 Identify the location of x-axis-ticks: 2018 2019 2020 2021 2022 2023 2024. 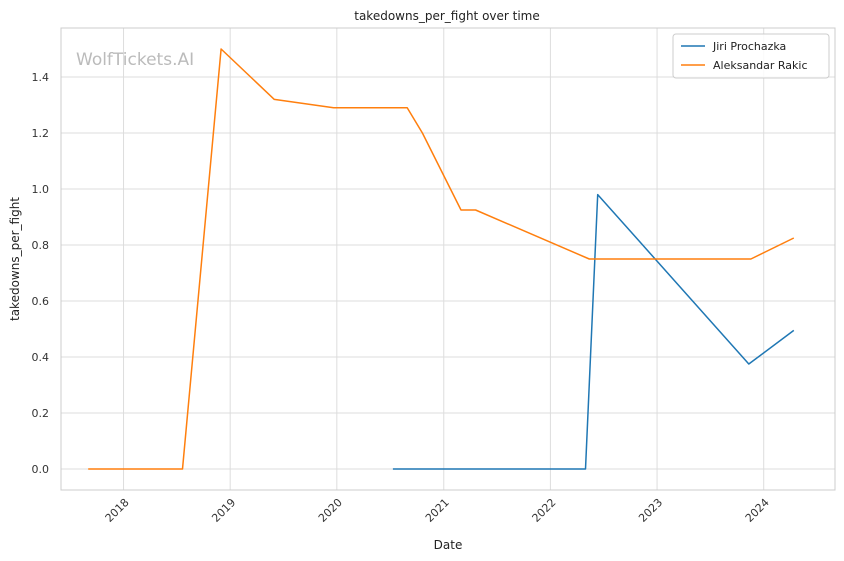
(437, 510).